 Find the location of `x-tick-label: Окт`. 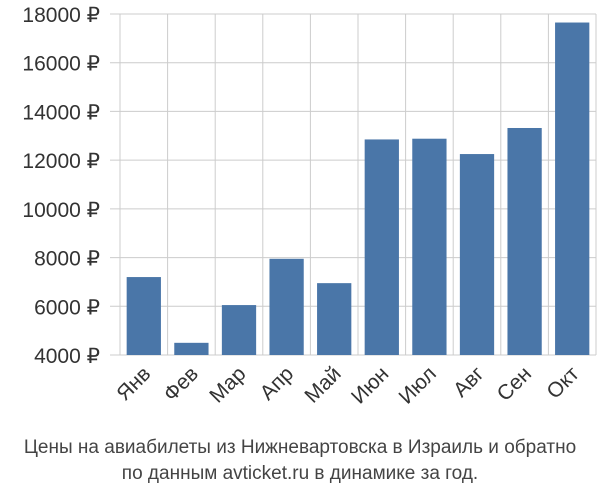

x-tick-label: Окт is located at coordinates (563, 383).